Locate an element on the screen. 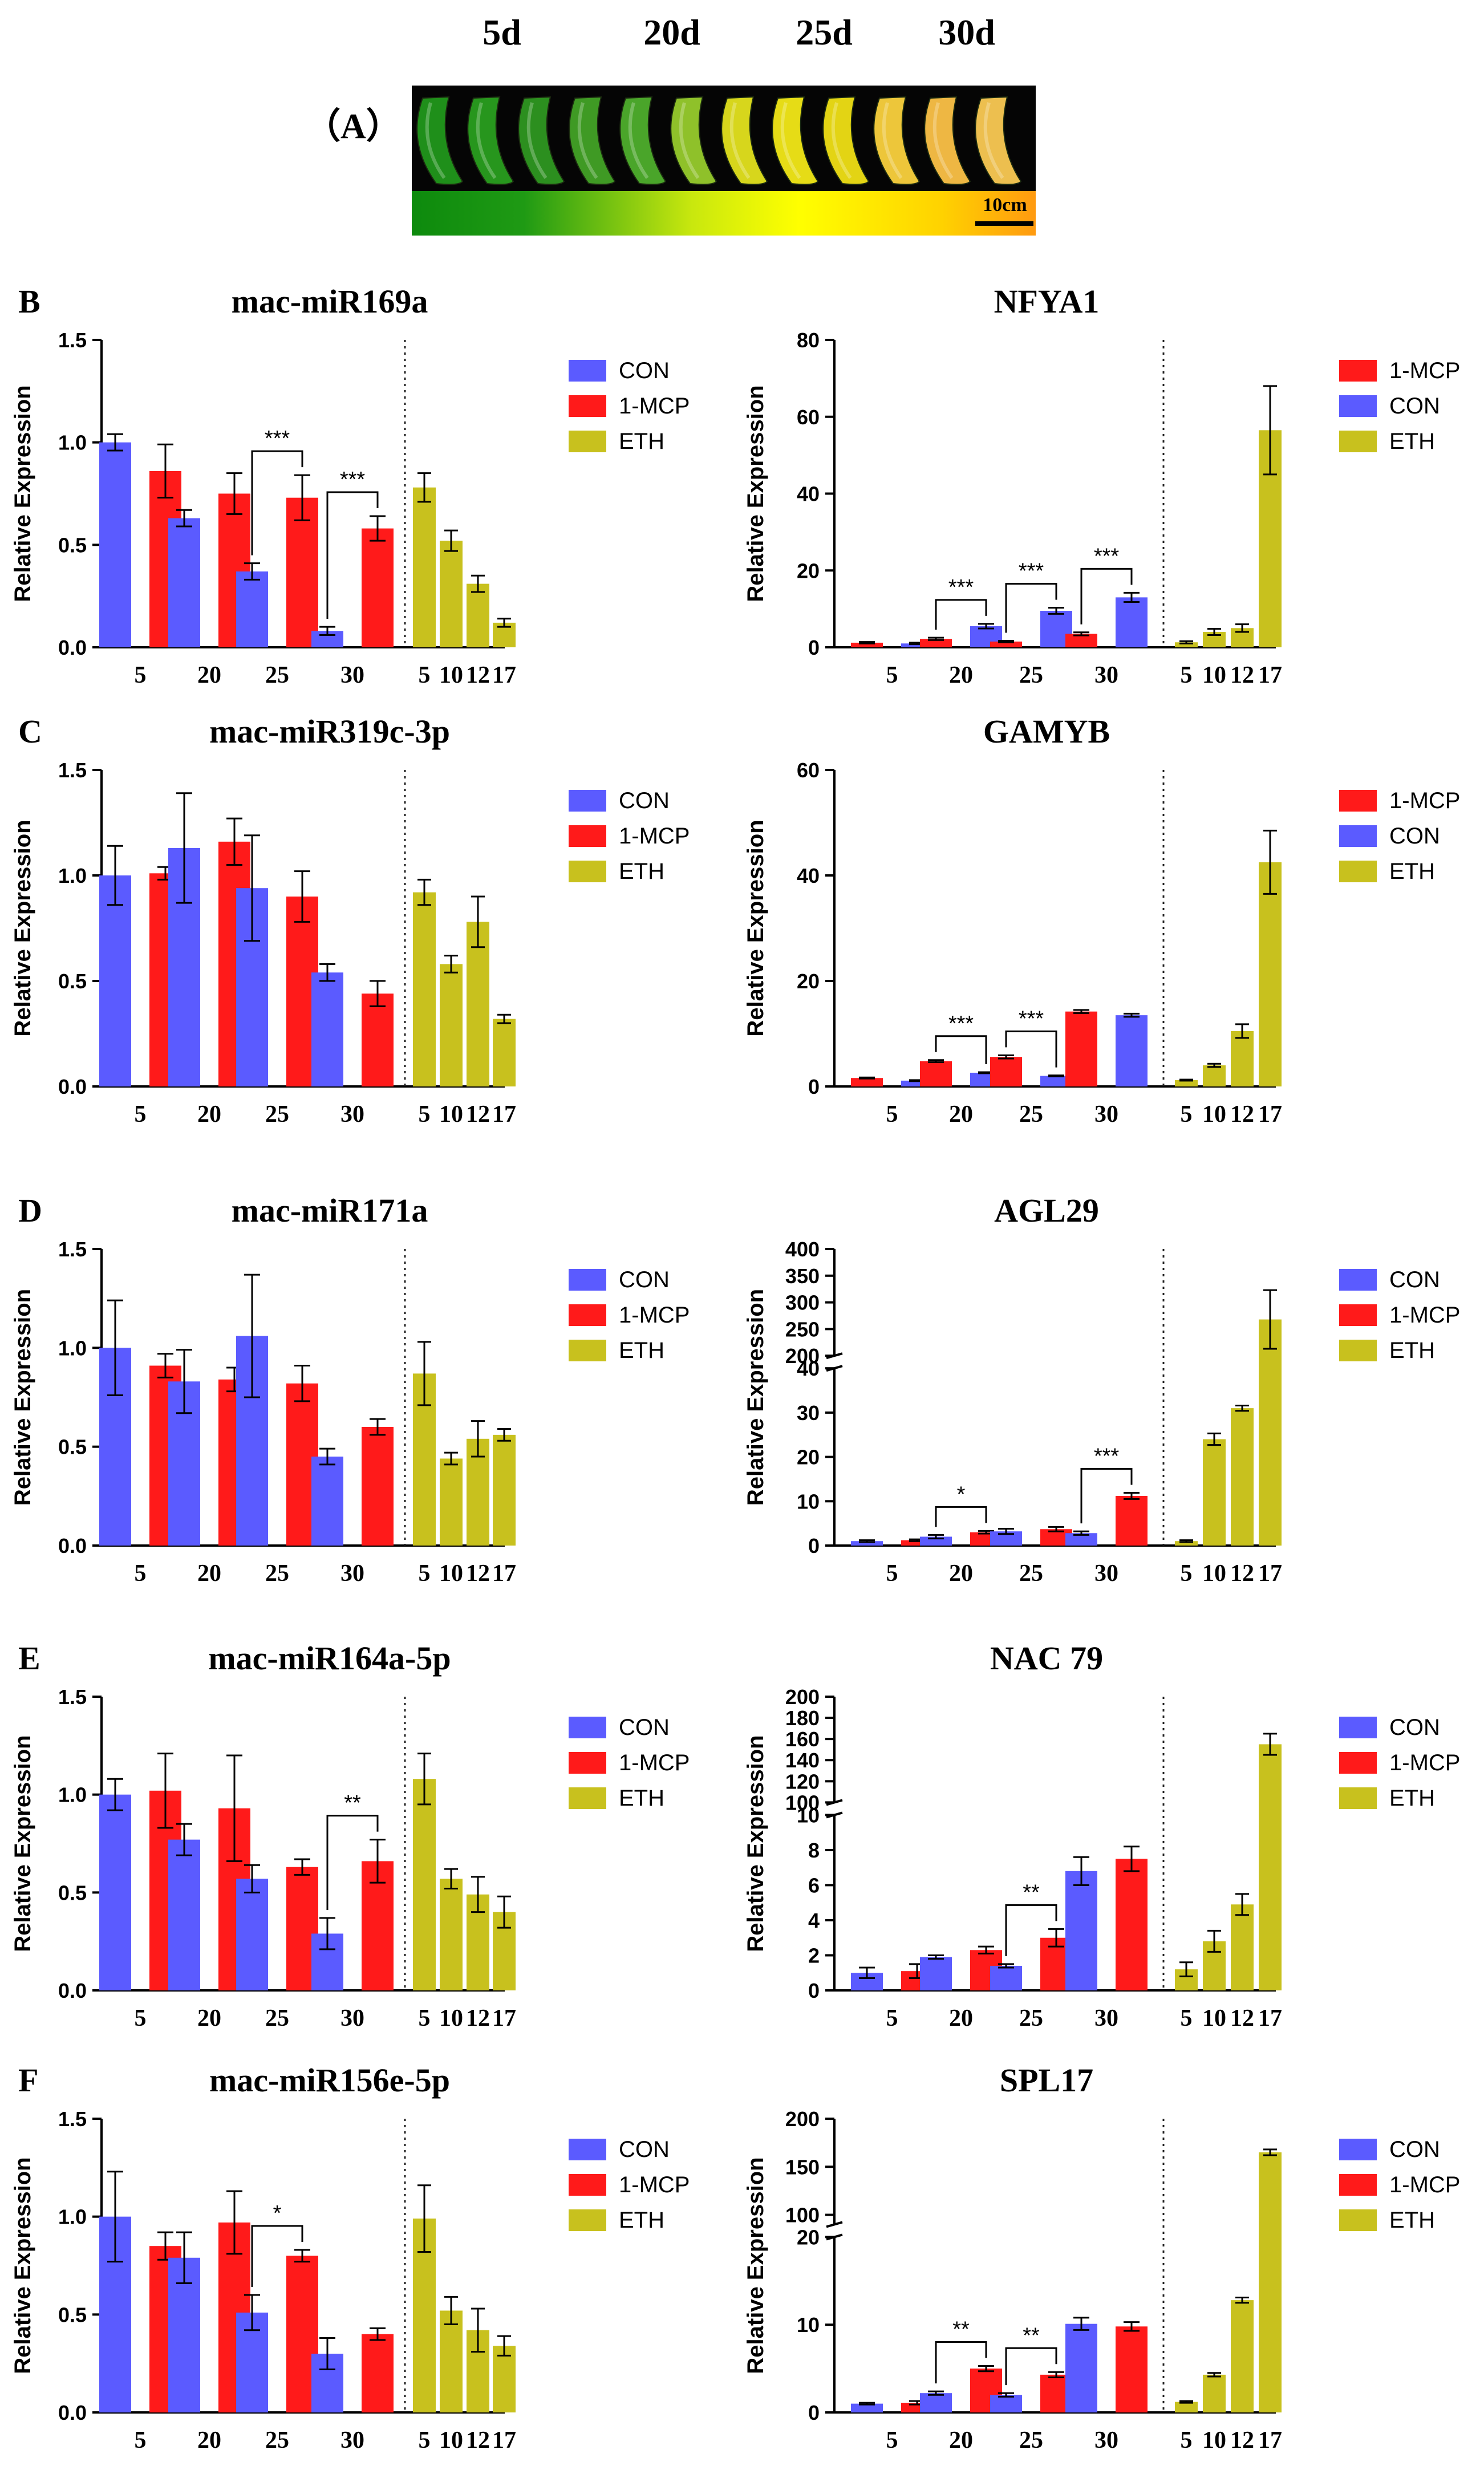 The height and width of the screenshot is (2486, 1484). y-tick-label: 20 is located at coordinates (808, 981).